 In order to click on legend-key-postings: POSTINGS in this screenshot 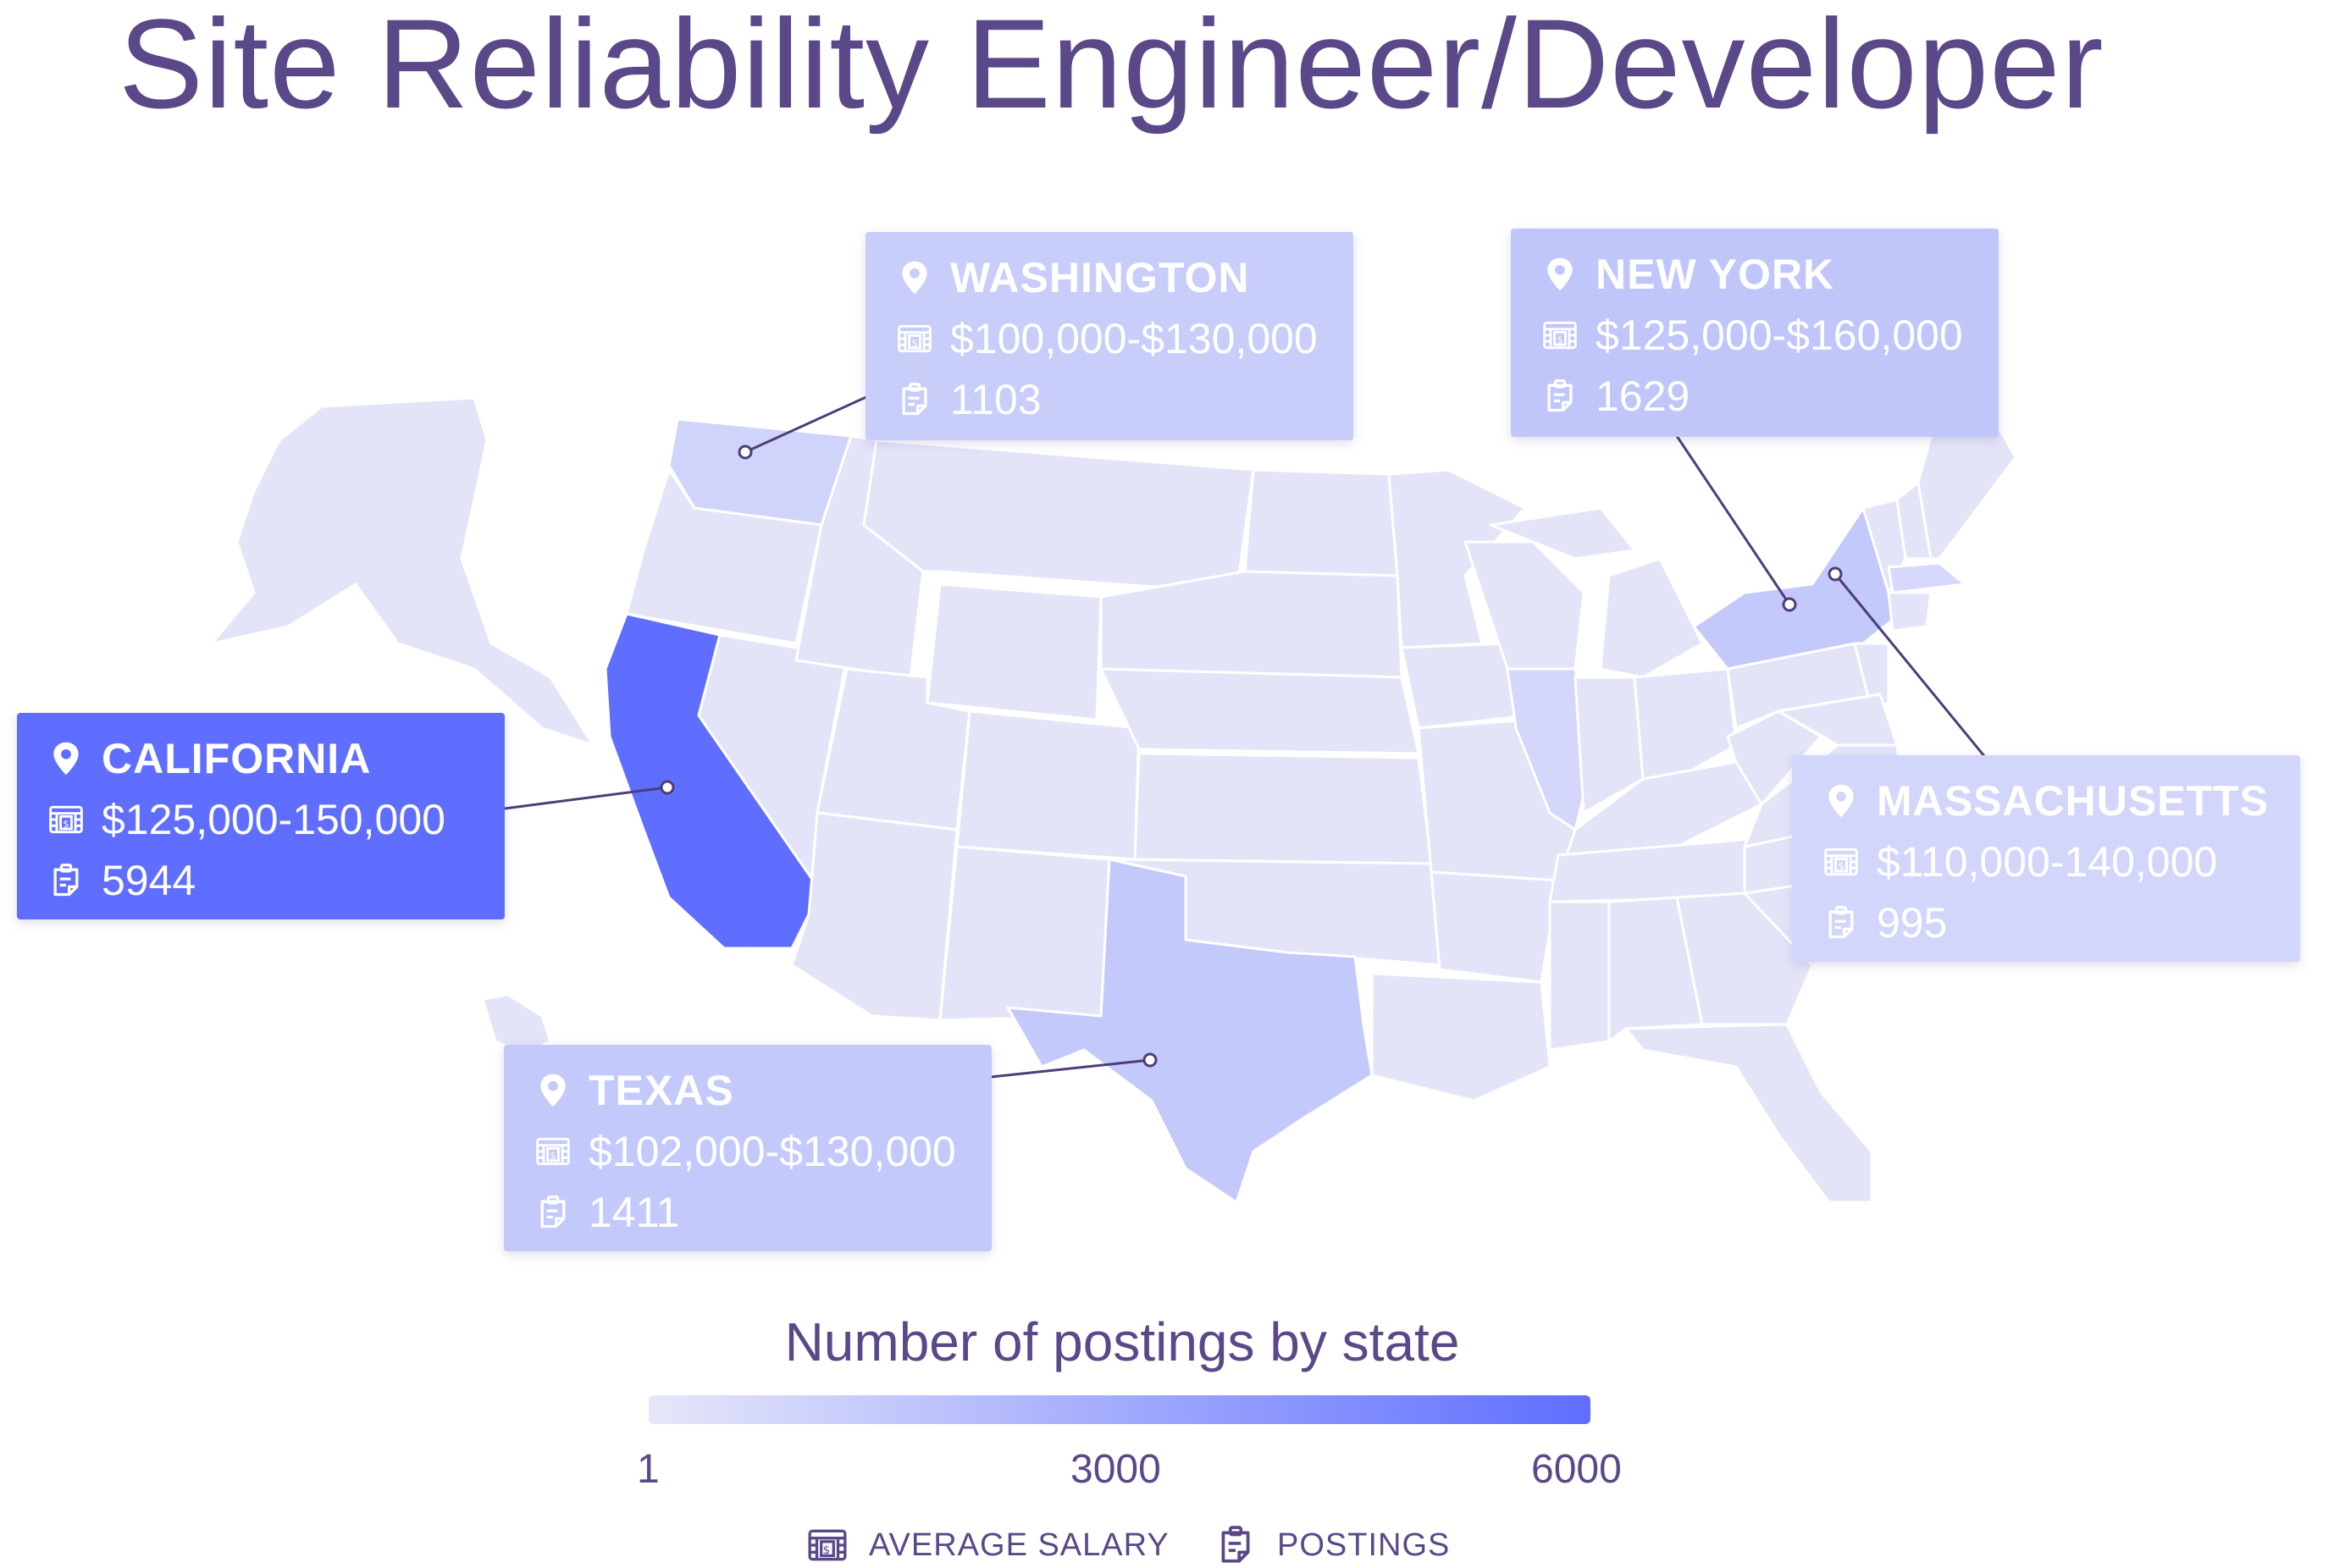, I will do `click(1332, 1545)`.